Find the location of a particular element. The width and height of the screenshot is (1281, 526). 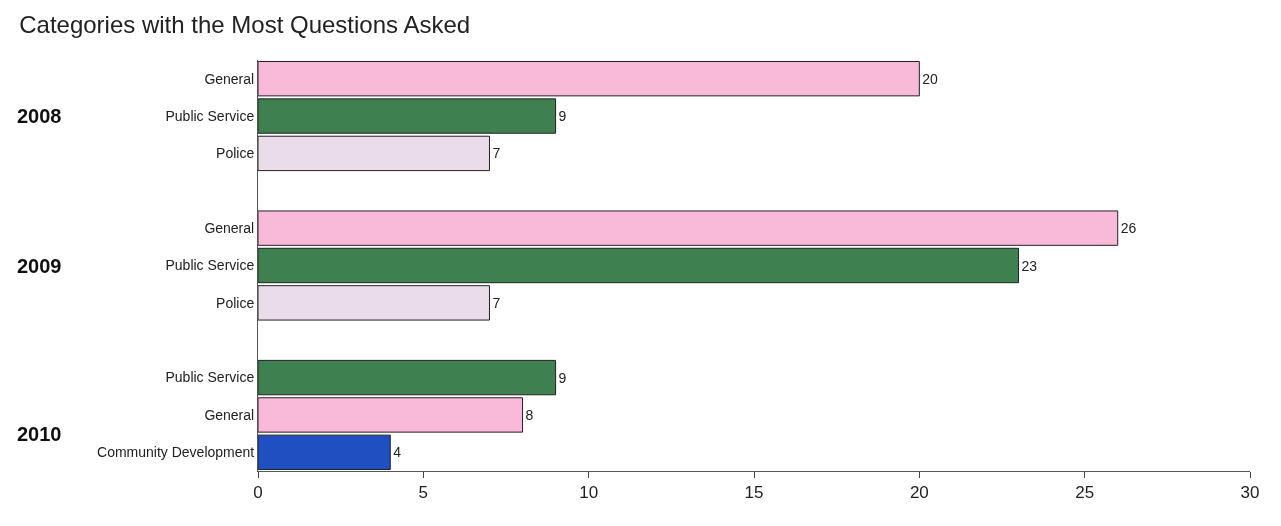

y-tick-label: Community Development is located at coordinates (176, 452).